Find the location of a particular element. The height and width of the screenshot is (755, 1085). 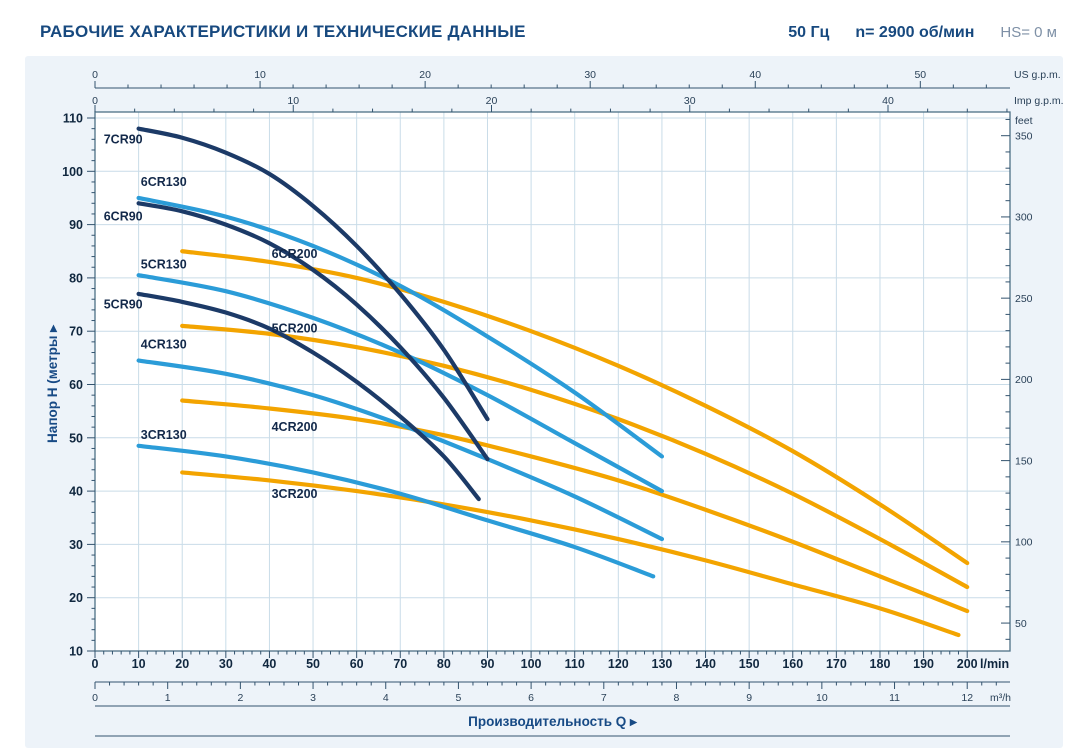

axis-text: 5 is located at coordinates (459, 698).